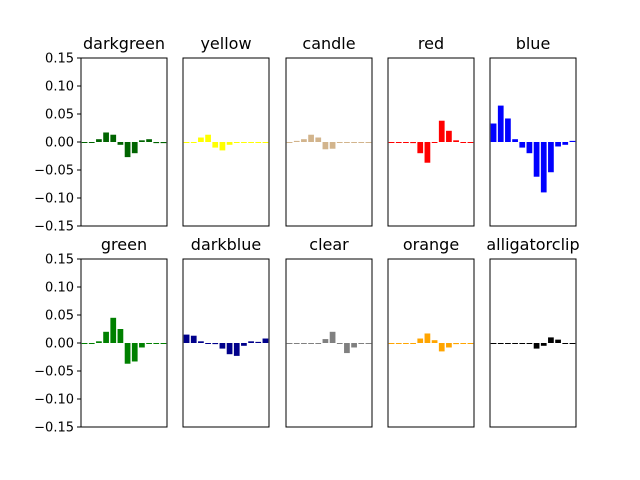  I want to click on y-tick-label: 0.00, so click(59, 344).